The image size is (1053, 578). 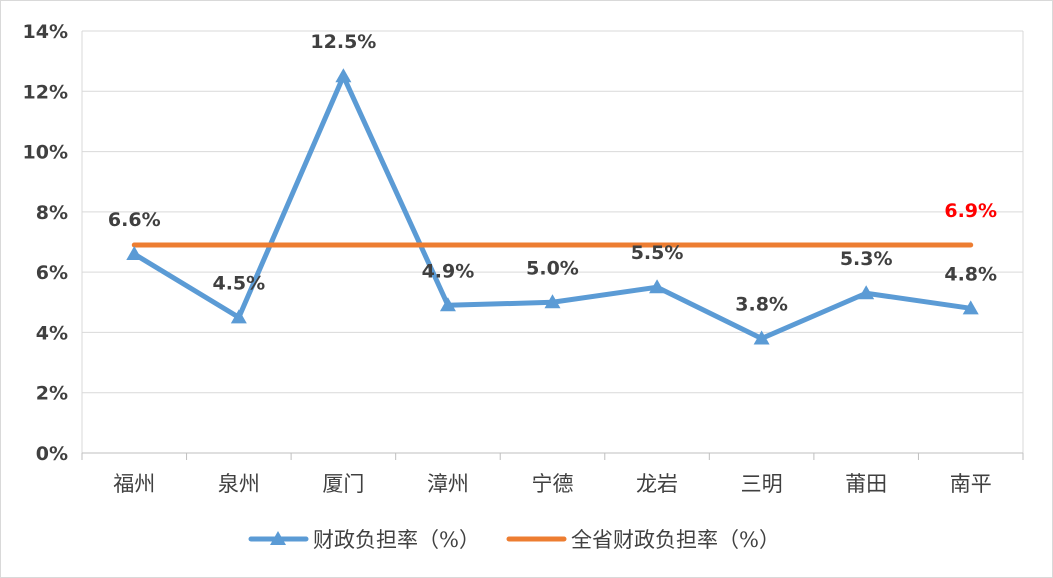 What do you see at coordinates (343, 484) in the screenshot?
I see `x-category-label: 厦门` at bounding box center [343, 484].